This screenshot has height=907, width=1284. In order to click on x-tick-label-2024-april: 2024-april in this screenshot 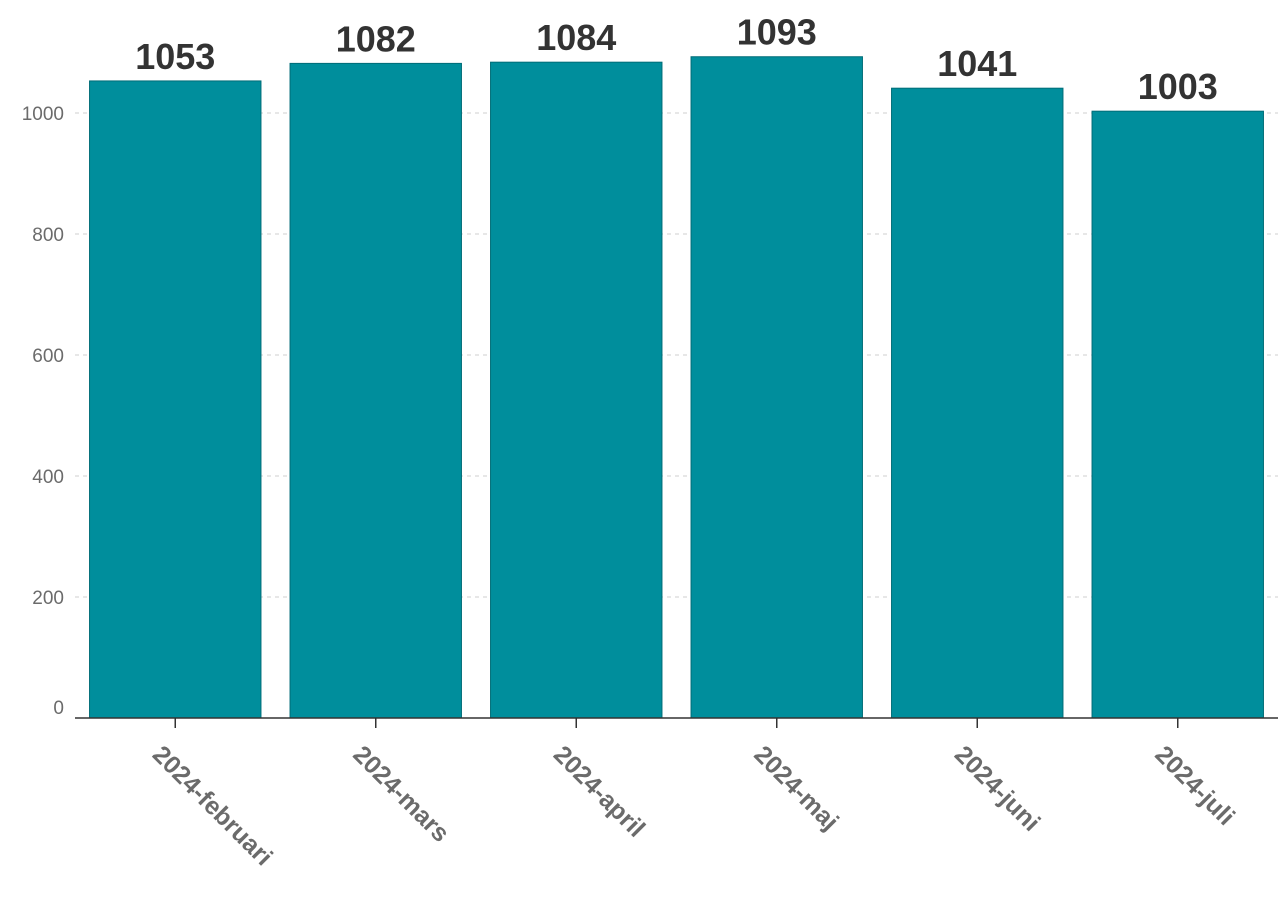, I will do `click(599, 791)`.